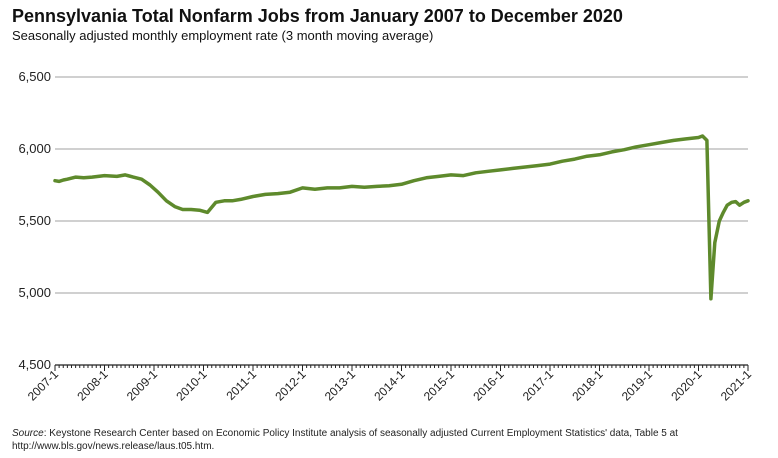 The image size is (778, 458). Describe the element at coordinates (43, 385) in the screenshot. I see `x-tick-label: 2007-1` at that location.